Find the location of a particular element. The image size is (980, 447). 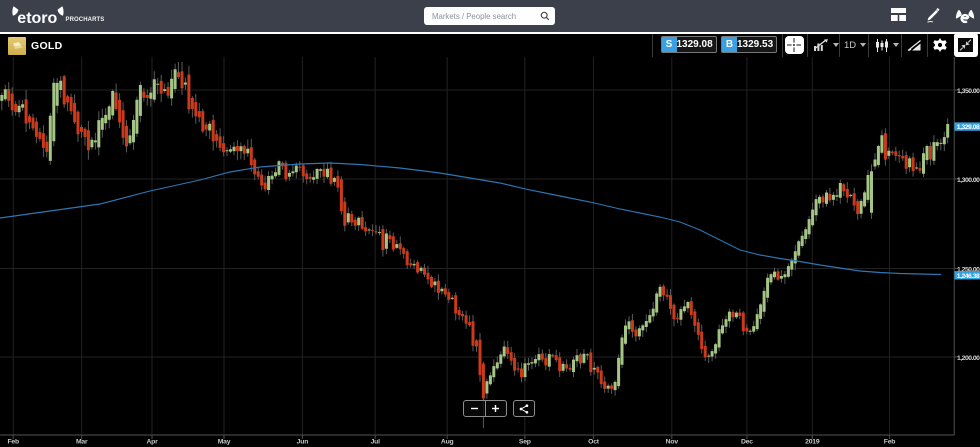

svg-text: Sep is located at coordinates (525, 442).